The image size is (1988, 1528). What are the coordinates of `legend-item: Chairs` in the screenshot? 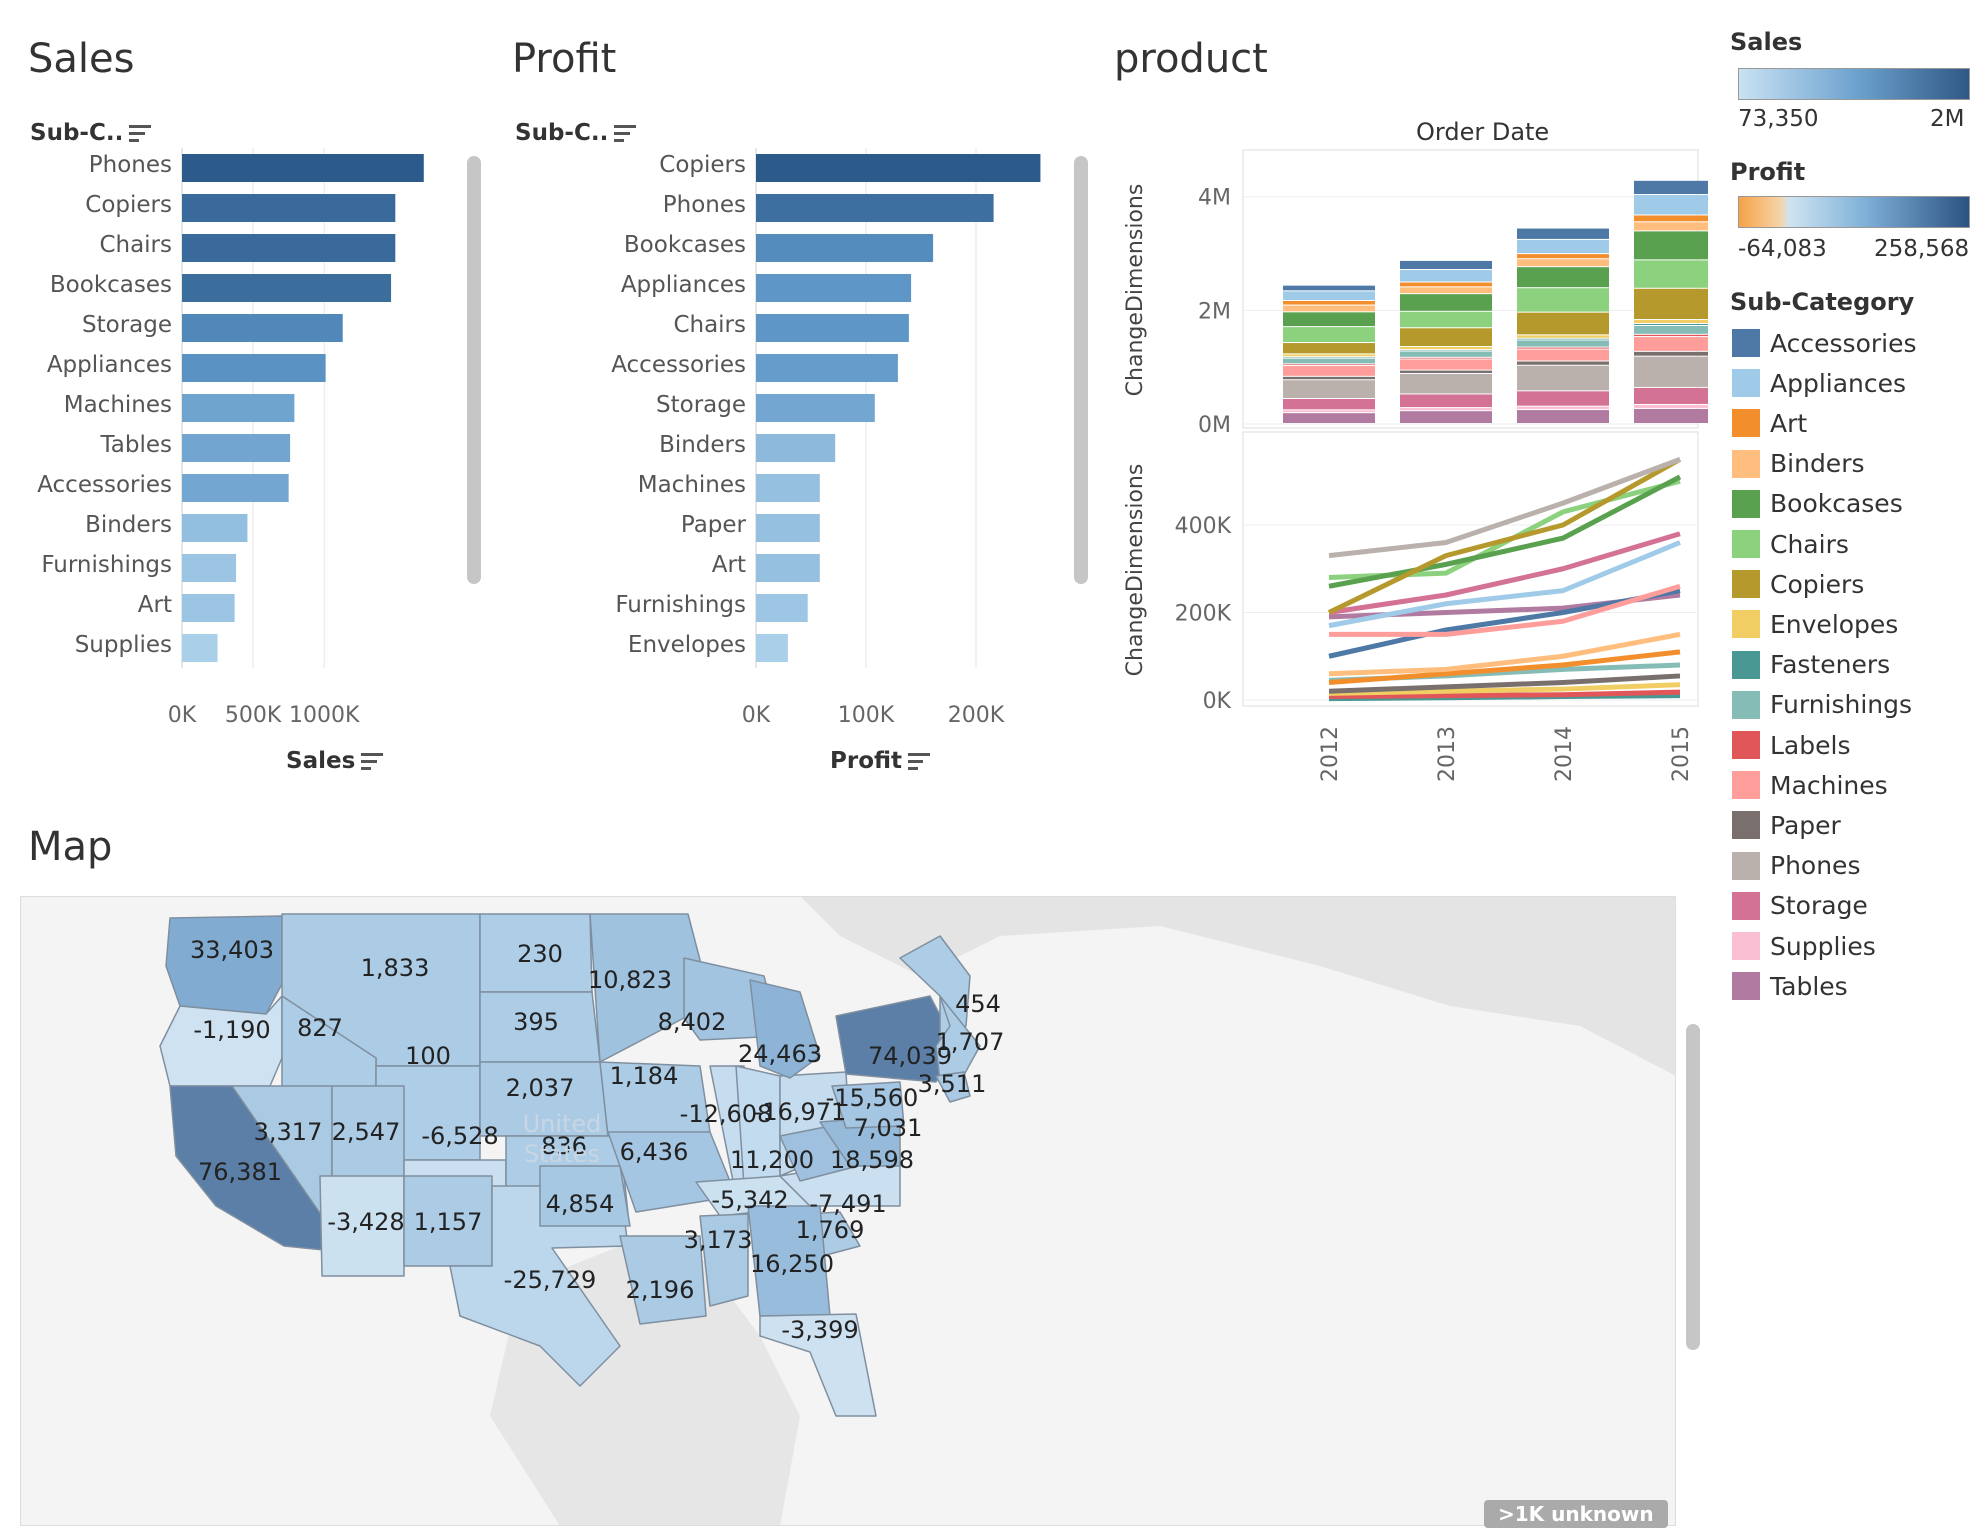 It's located at (1790, 544).